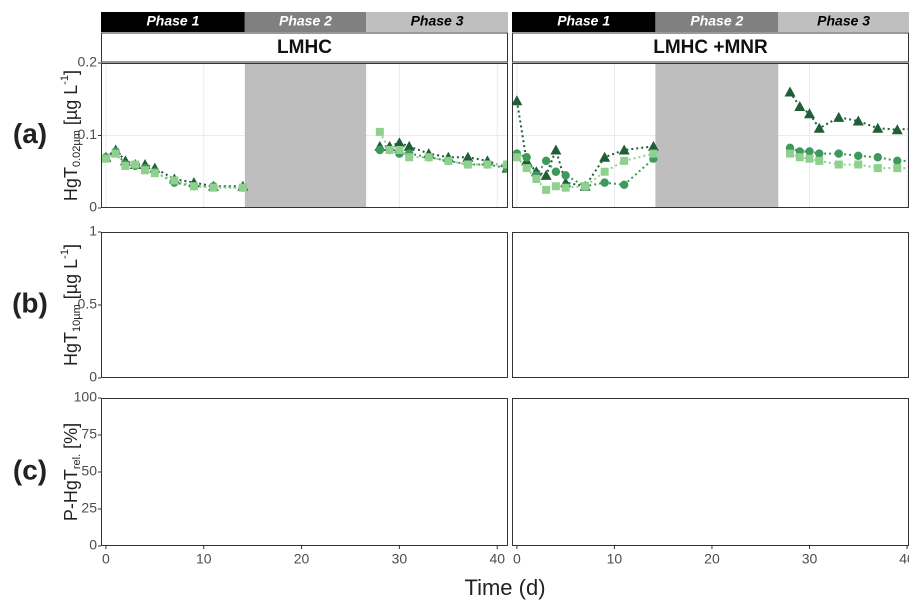  I want to click on facet-title: LMHC, so click(304, 47).